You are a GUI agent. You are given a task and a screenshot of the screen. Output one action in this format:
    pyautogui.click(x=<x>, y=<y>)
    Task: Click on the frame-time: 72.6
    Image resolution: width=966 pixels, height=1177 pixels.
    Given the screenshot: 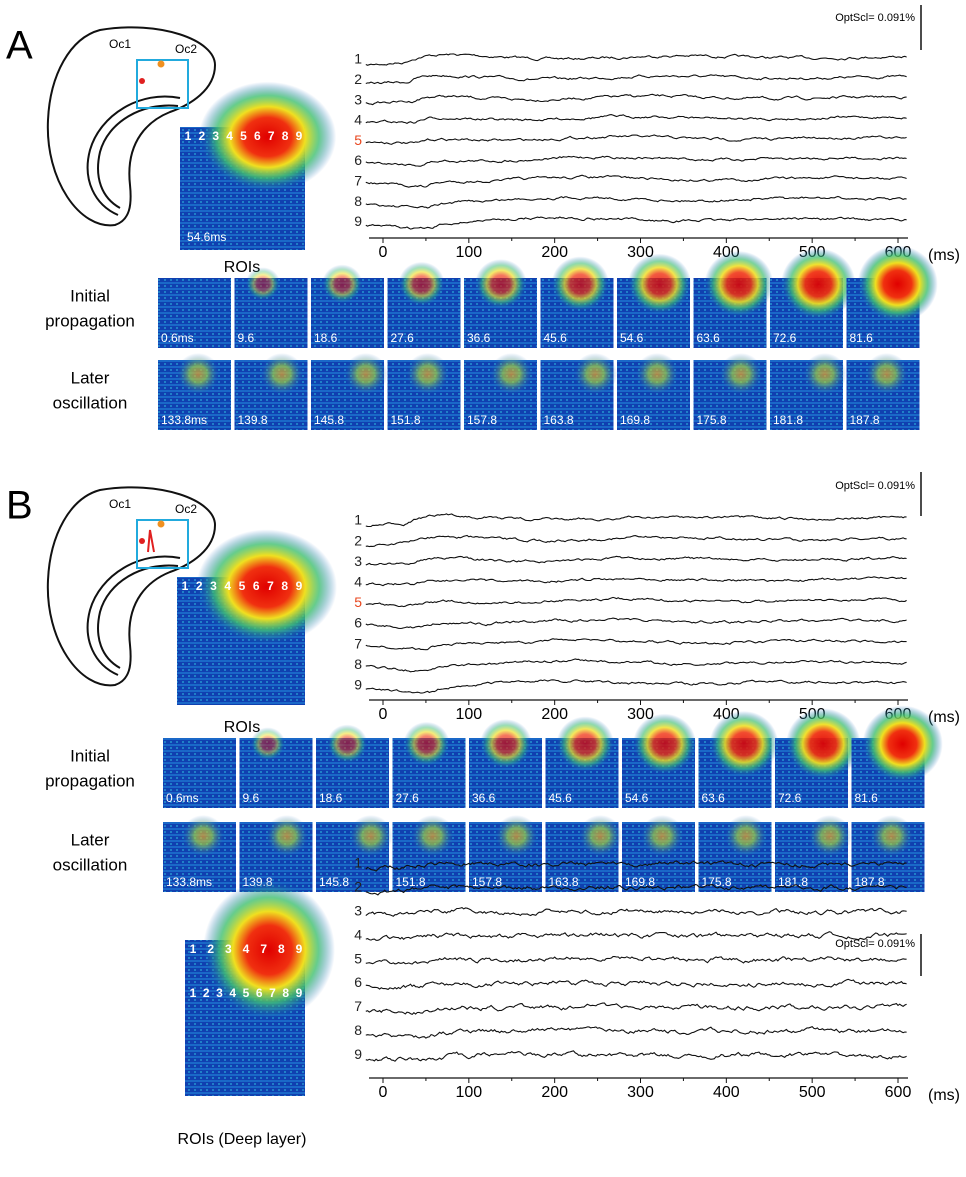 What is the action you would take?
    pyautogui.click(x=785, y=338)
    